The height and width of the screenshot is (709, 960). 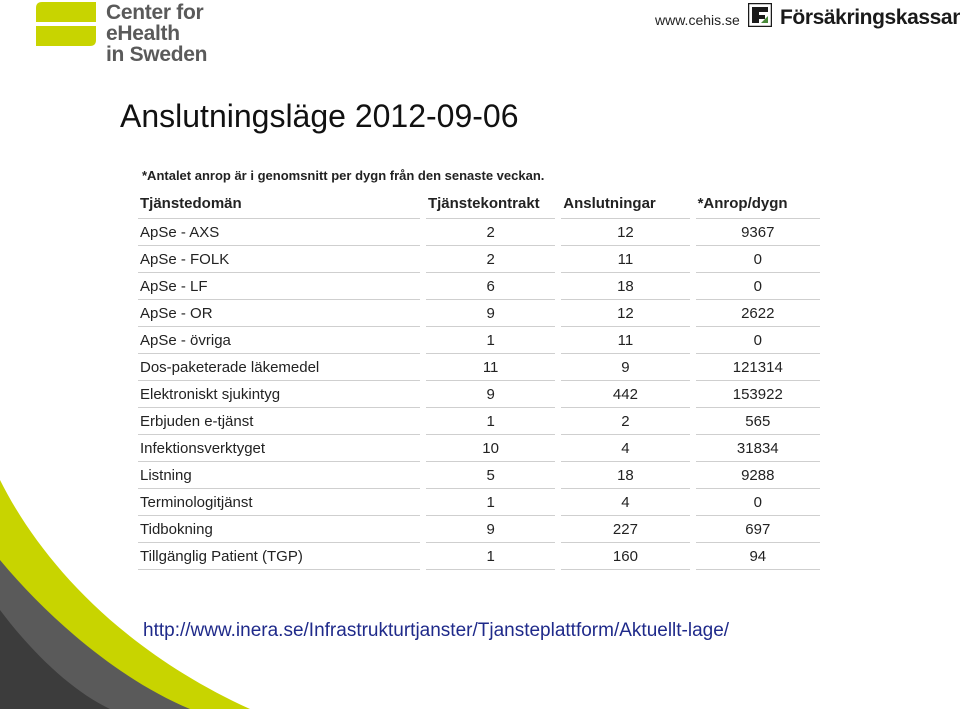 I want to click on cell-domain: Dos-paketerade läkemedel, so click(x=279, y=367).